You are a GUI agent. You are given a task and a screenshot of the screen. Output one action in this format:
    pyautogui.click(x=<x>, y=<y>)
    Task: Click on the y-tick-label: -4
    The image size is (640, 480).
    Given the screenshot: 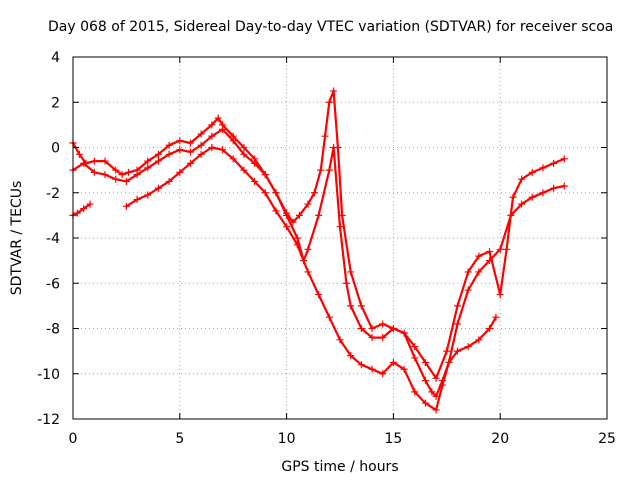 What is the action you would take?
    pyautogui.click(x=53, y=239)
    